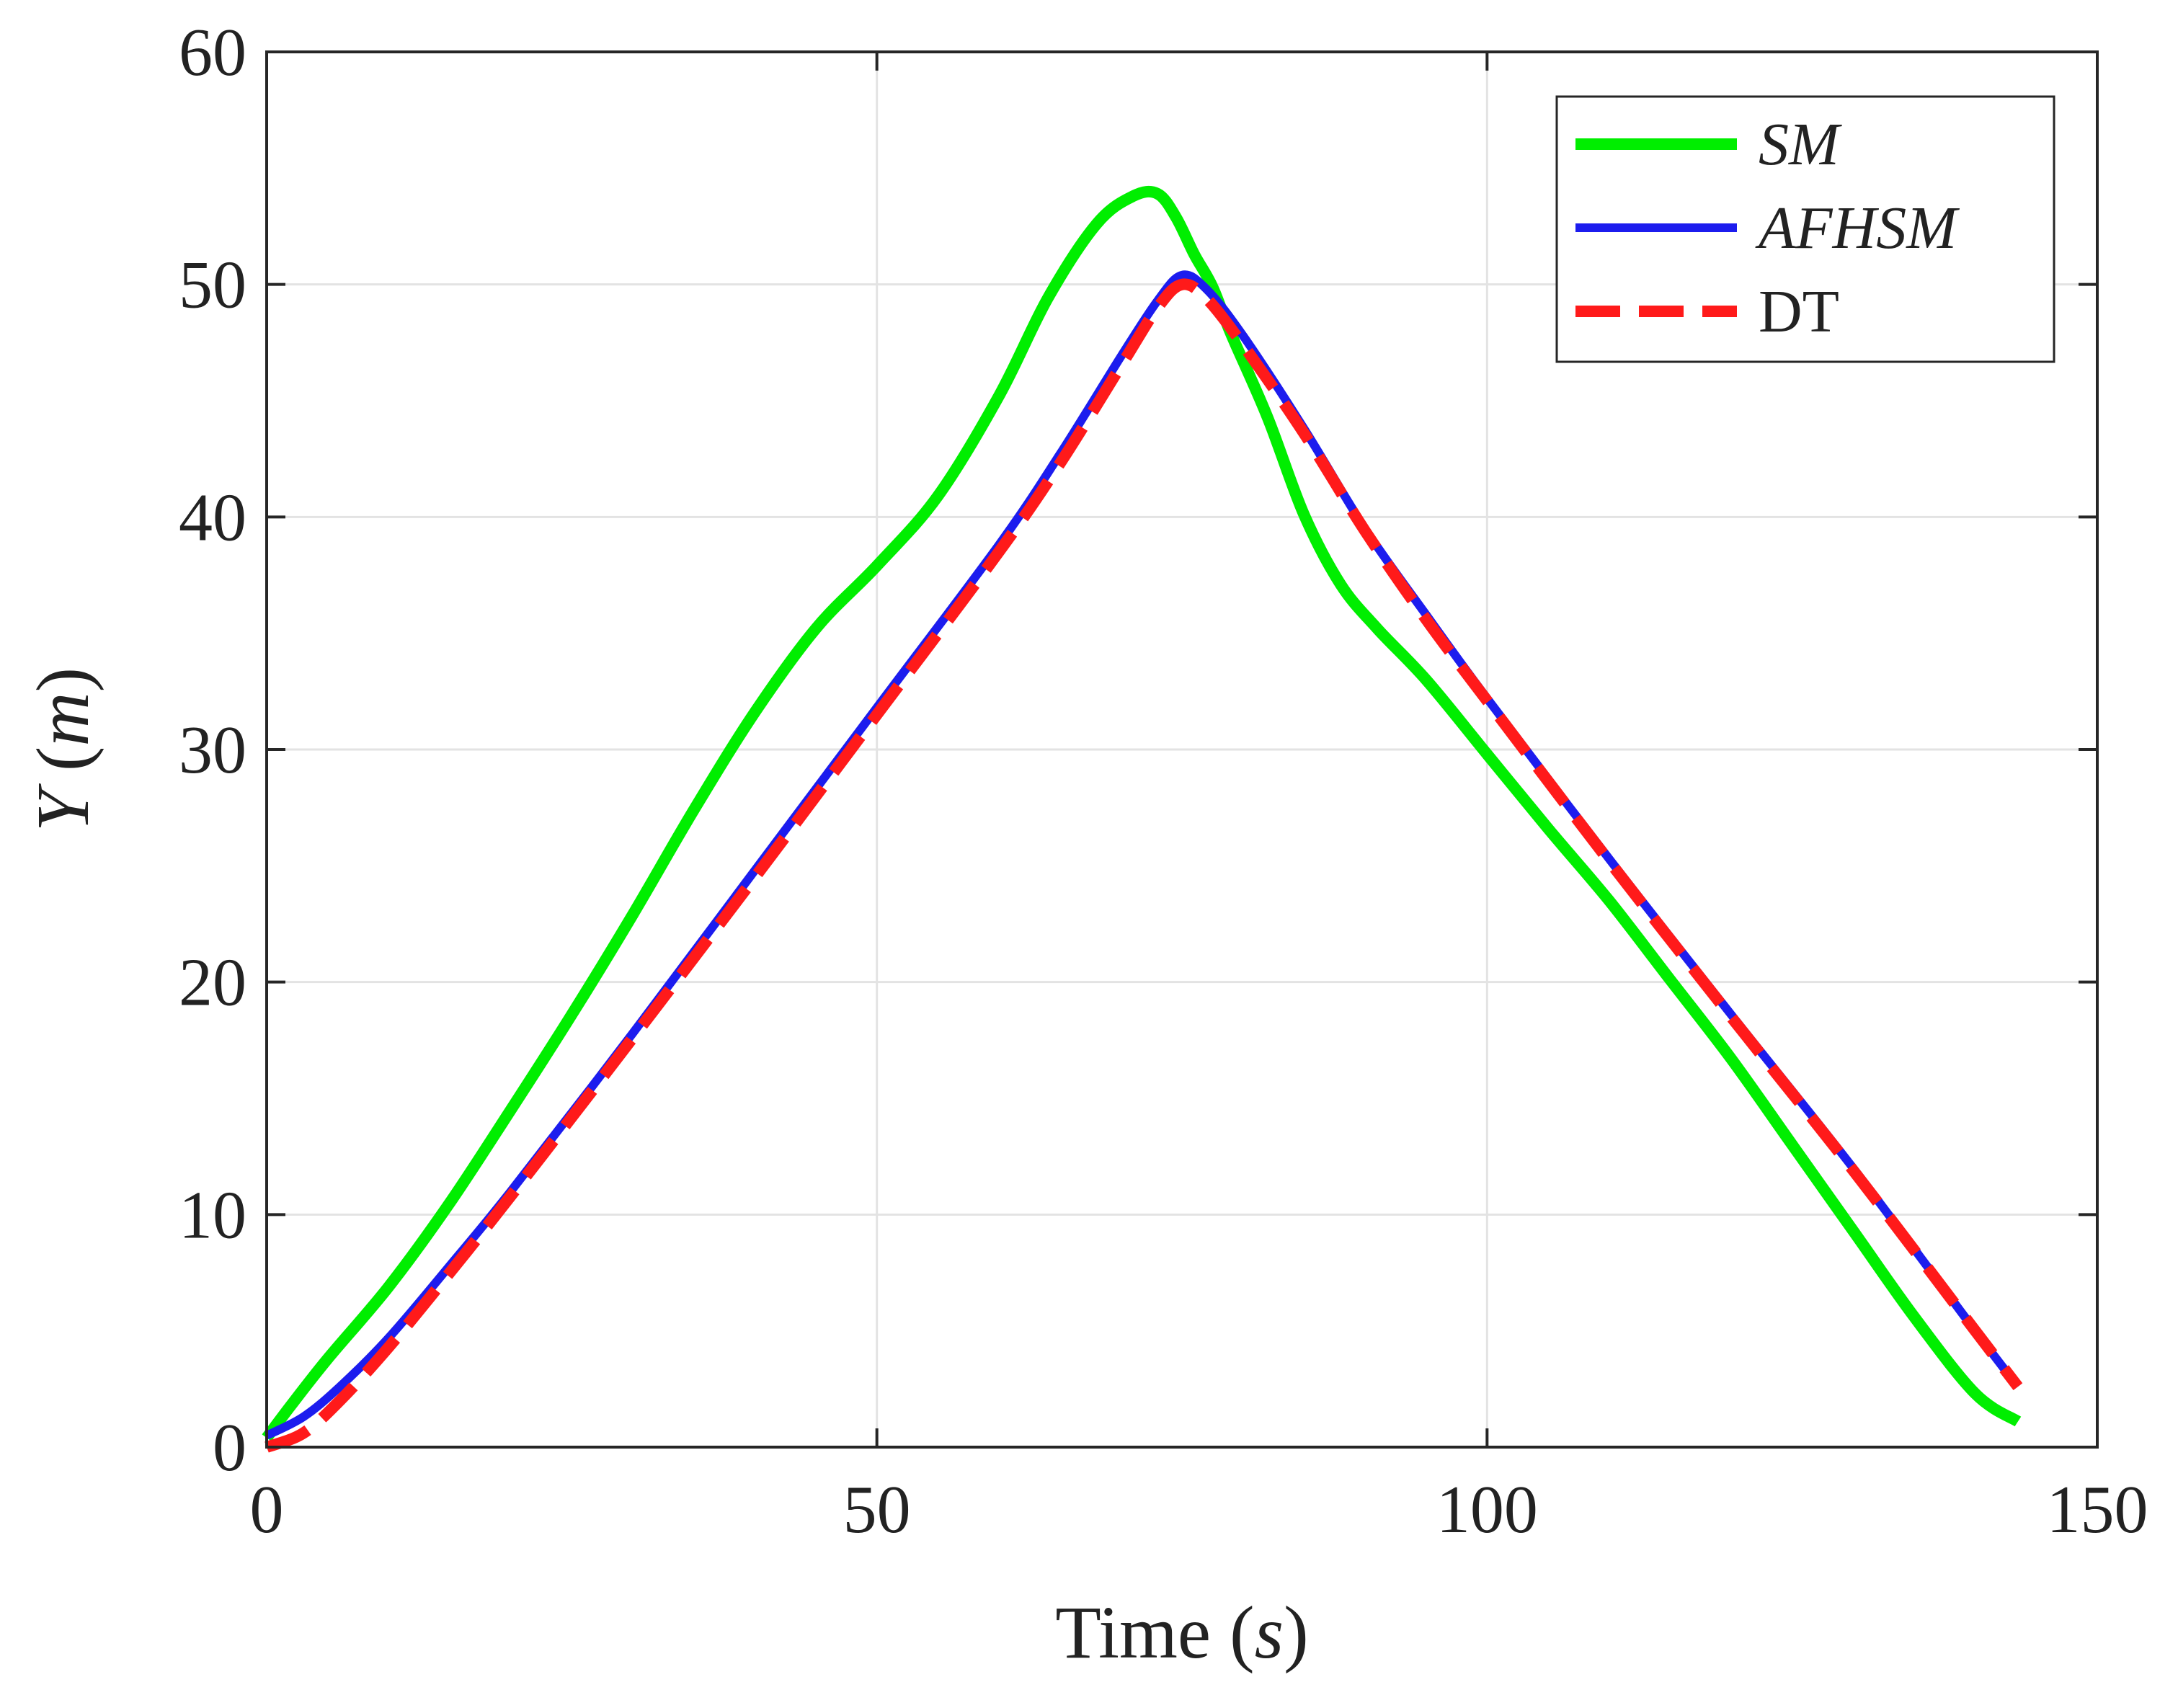 The image size is (2178, 1708). I want to click on y-axis-label-unit: m, so click(63, 720).